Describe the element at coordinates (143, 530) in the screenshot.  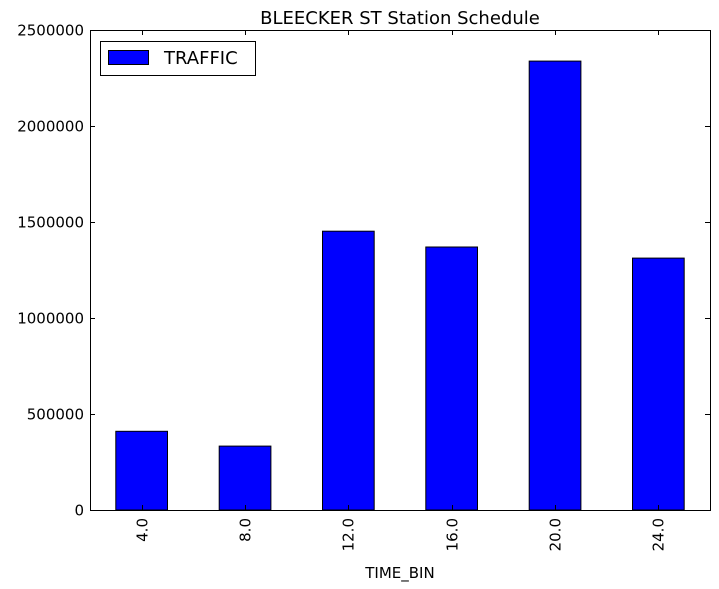
I see `x-tick-label: 4.0` at that location.